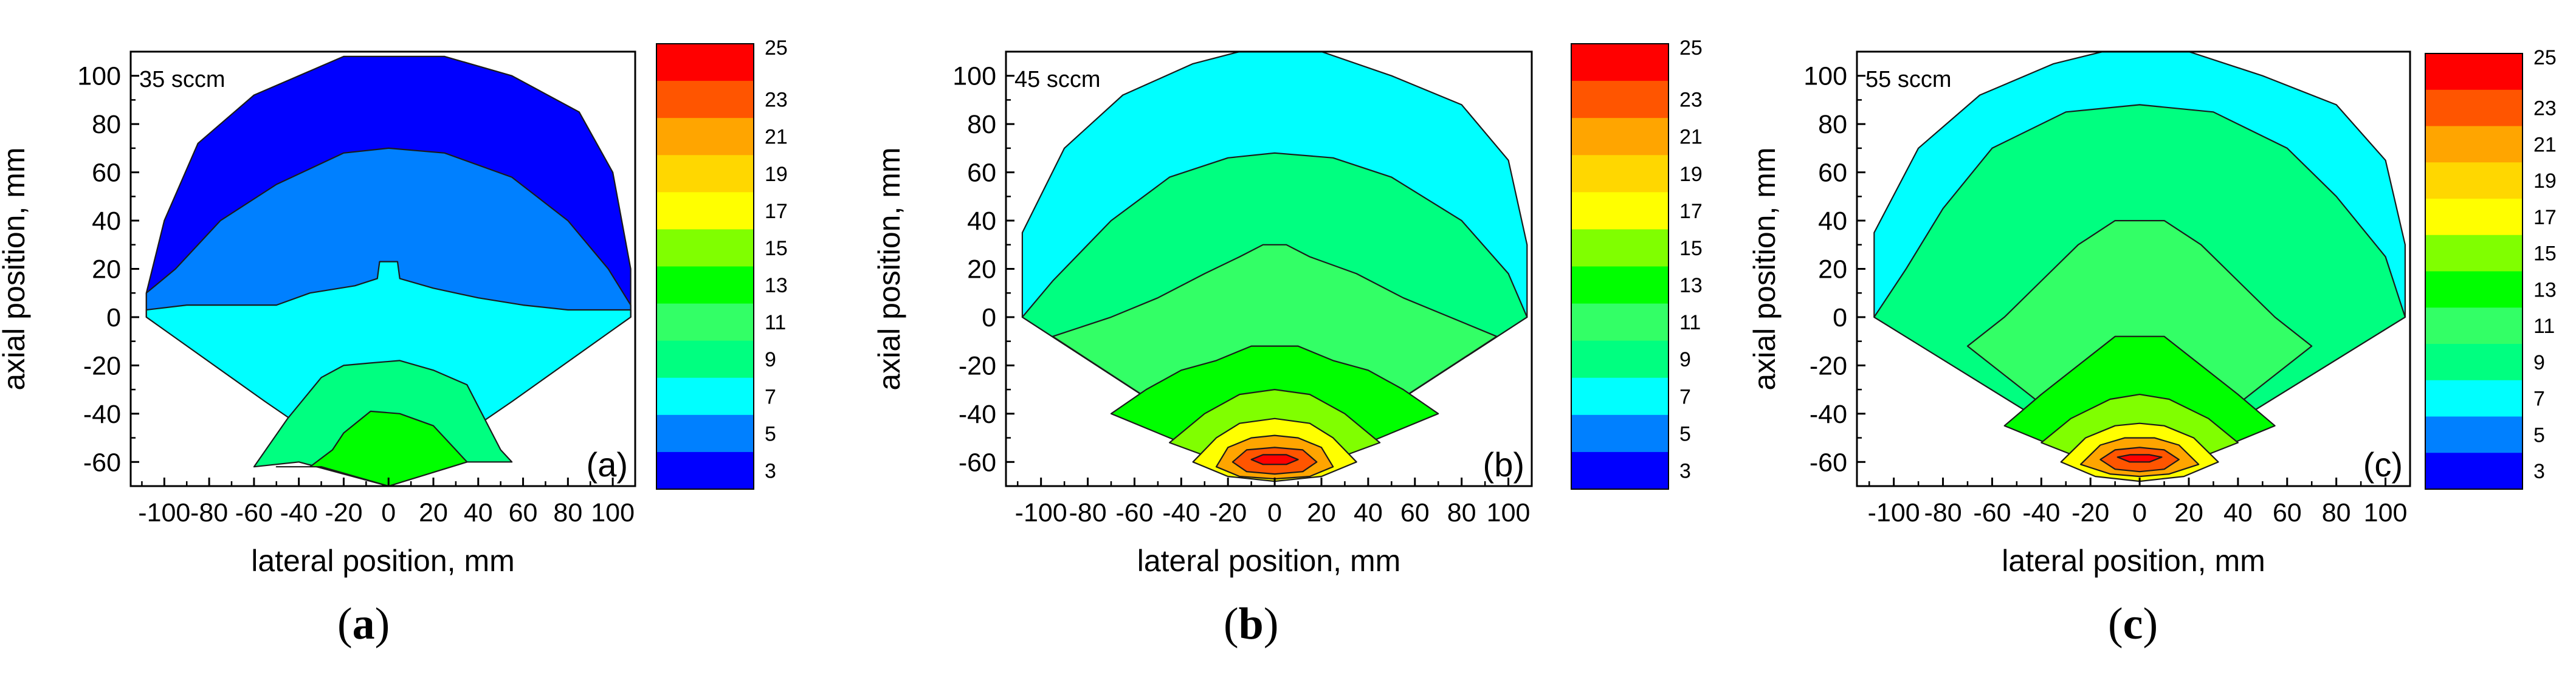 The width and height of the screenshot is (2576, 686). What do you see at coordinates (106, 174) in the screenshot?
I see `y-tick-label: 60` at bounding box center [106, 174].